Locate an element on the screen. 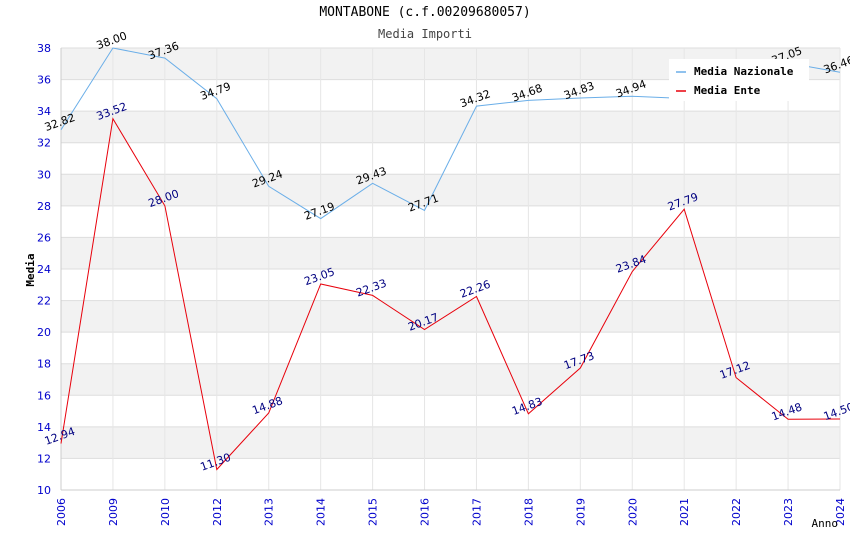 The image size is (850, 550). y-tick-label: 16 is located at coordinates (44, 395).